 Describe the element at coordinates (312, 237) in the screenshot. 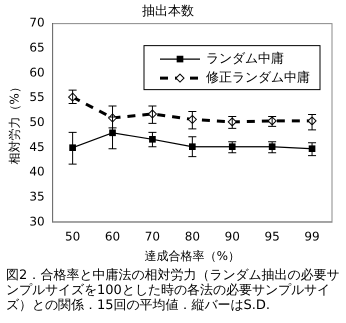

I see `x-tick-label: 99` at that location.